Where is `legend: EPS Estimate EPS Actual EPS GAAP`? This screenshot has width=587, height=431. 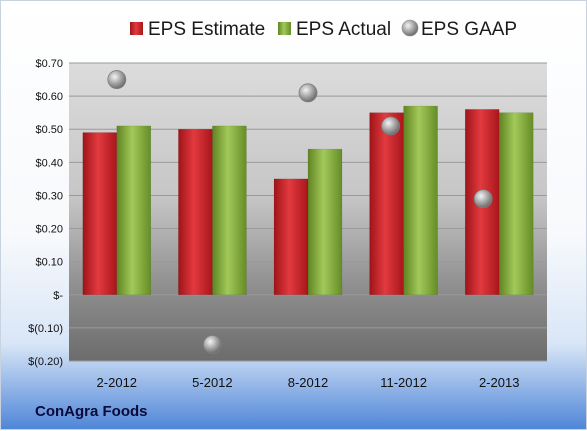 legend: EPS Estimate EPS Actual EPS GAAP is located at coordinates (323, 29).